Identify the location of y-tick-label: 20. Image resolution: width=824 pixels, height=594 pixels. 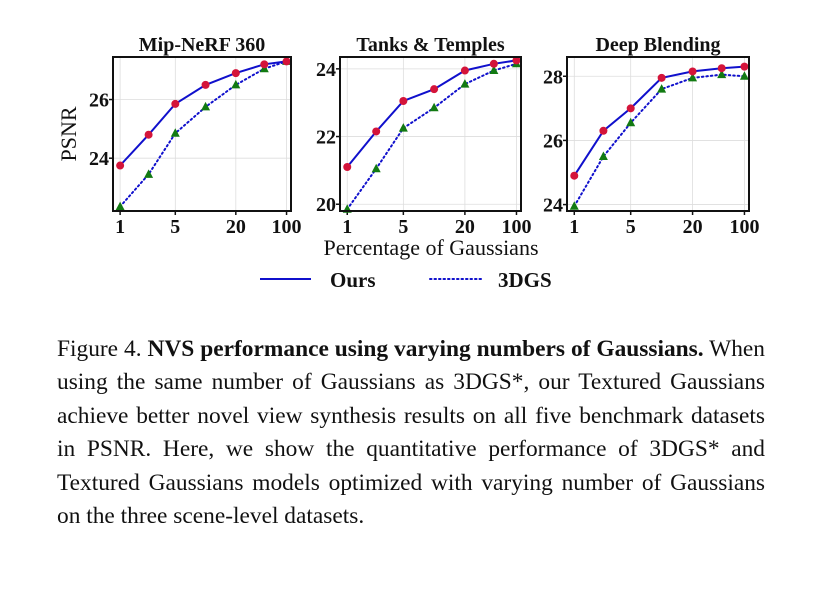
(326, 205).